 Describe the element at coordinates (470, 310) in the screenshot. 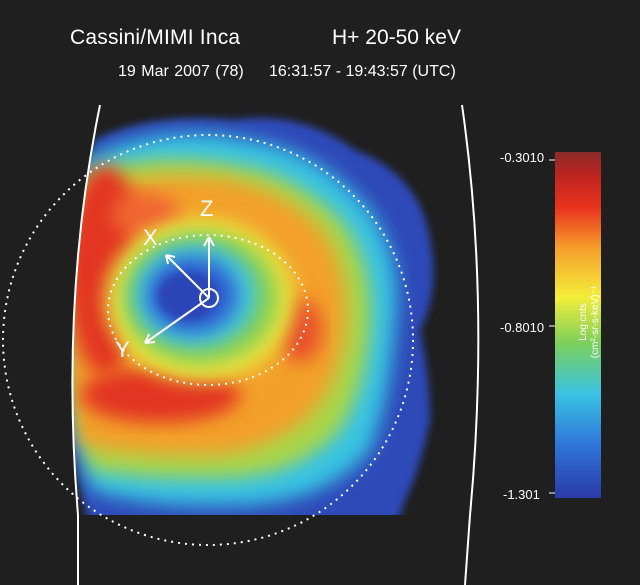

I see `fov-boundary-right` at that location.